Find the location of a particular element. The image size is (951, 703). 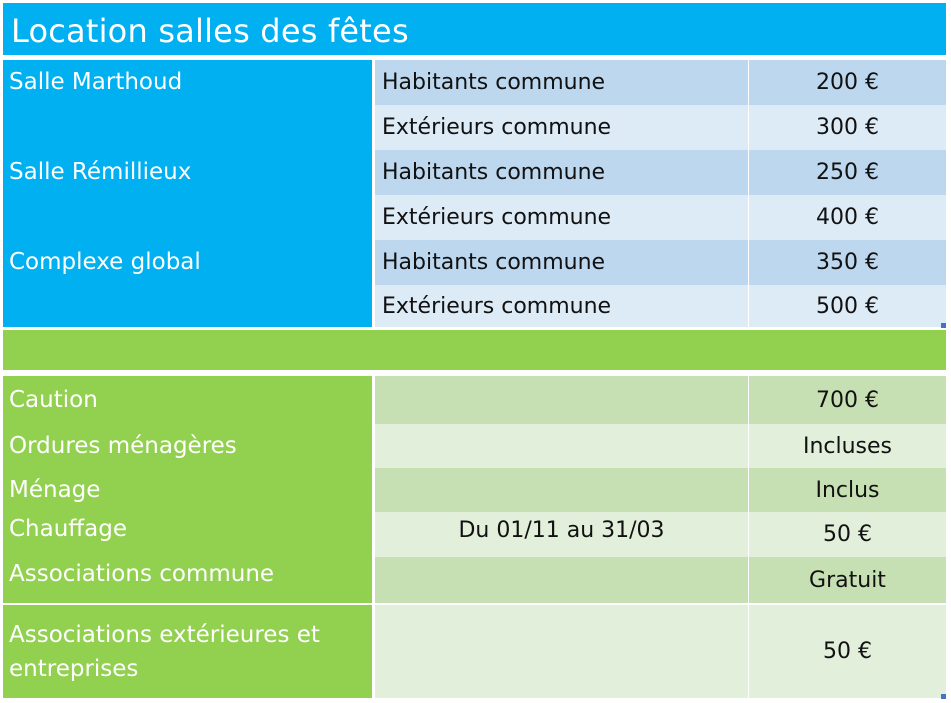

table-row: Complexe global Habitants commune 350 € is located at coordinates (474, 262).